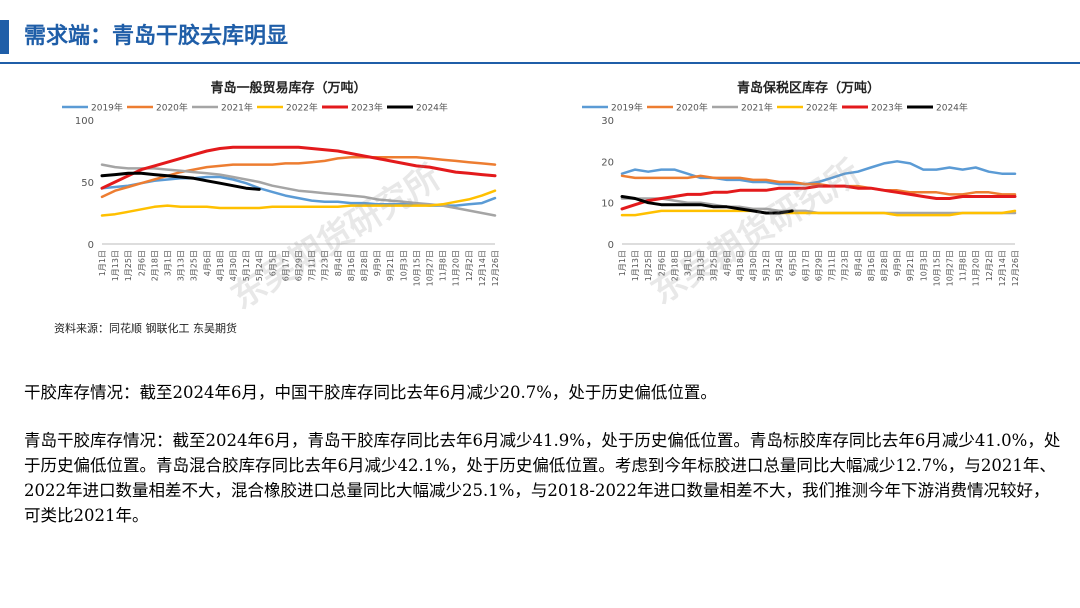 The image size is (1080, 608). Describe the element at coordinates (540, 63) in the screenshot. I see `header-rule` at that location.